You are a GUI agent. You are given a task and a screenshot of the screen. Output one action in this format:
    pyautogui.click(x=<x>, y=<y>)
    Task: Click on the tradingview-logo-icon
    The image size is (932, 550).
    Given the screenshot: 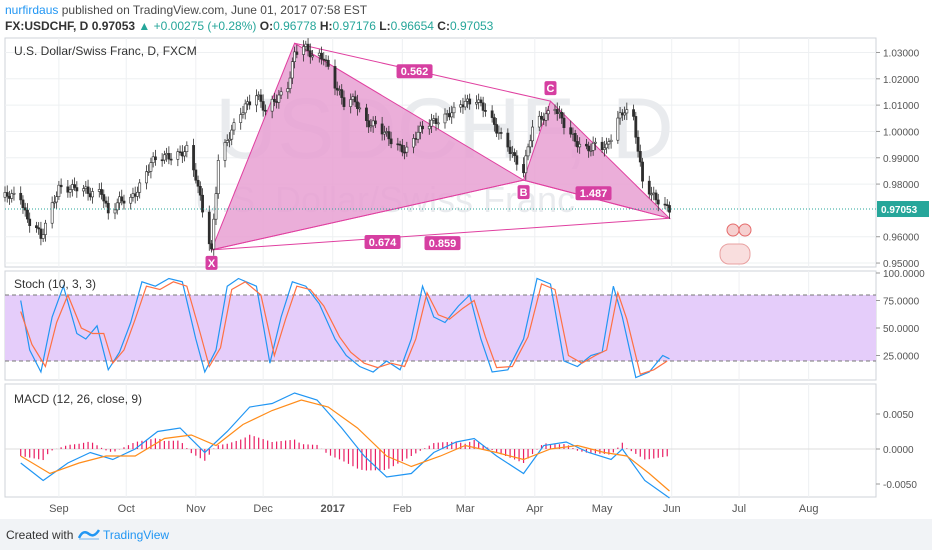 What is the action you would take?
    pyautogui.click(x=89, y=534)
    